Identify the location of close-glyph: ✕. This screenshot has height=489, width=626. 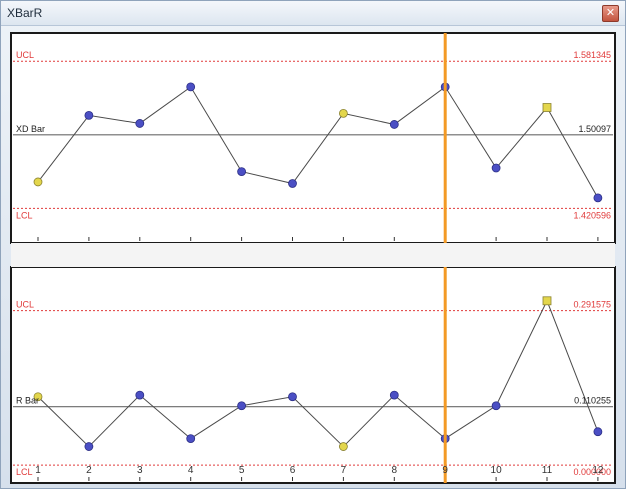
(610, 13).